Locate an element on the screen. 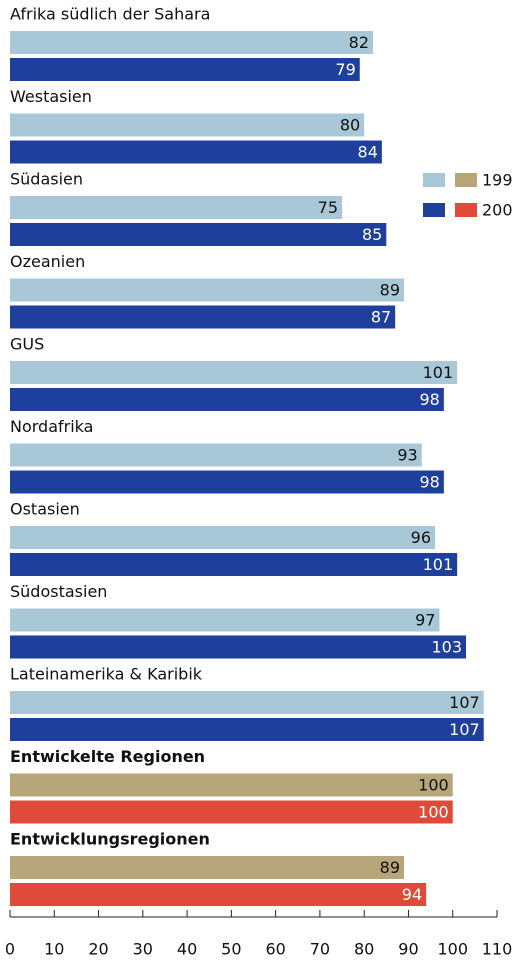 This screenshot has height=963, width=513. category-label: Ozeanien is located at coordinates (47, 261).